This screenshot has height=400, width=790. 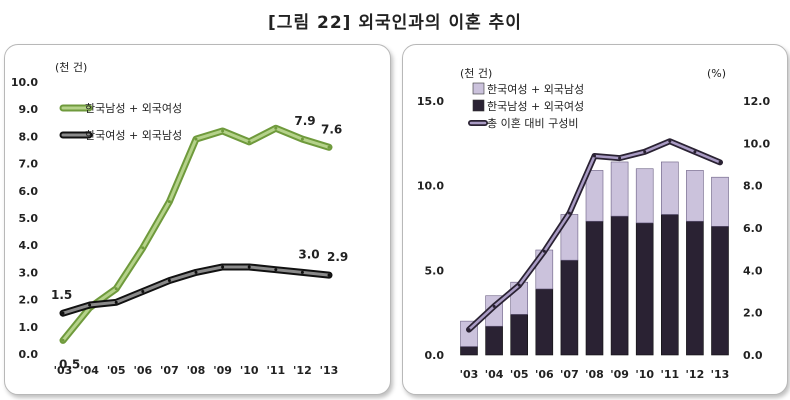 I want to click on y2-tick-label: 8.0, so click(x=753, y=186).